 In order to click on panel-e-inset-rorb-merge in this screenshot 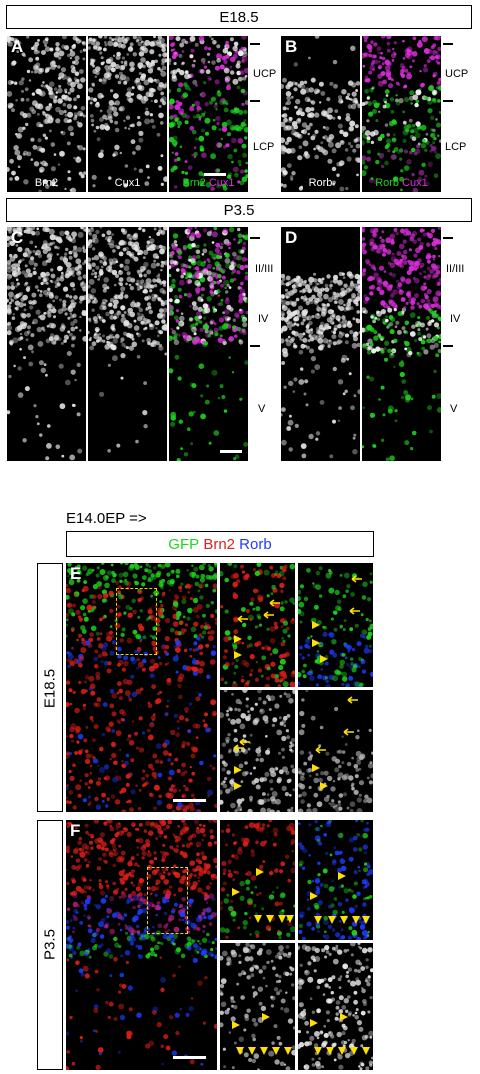, I will do `click(335, 625)`.